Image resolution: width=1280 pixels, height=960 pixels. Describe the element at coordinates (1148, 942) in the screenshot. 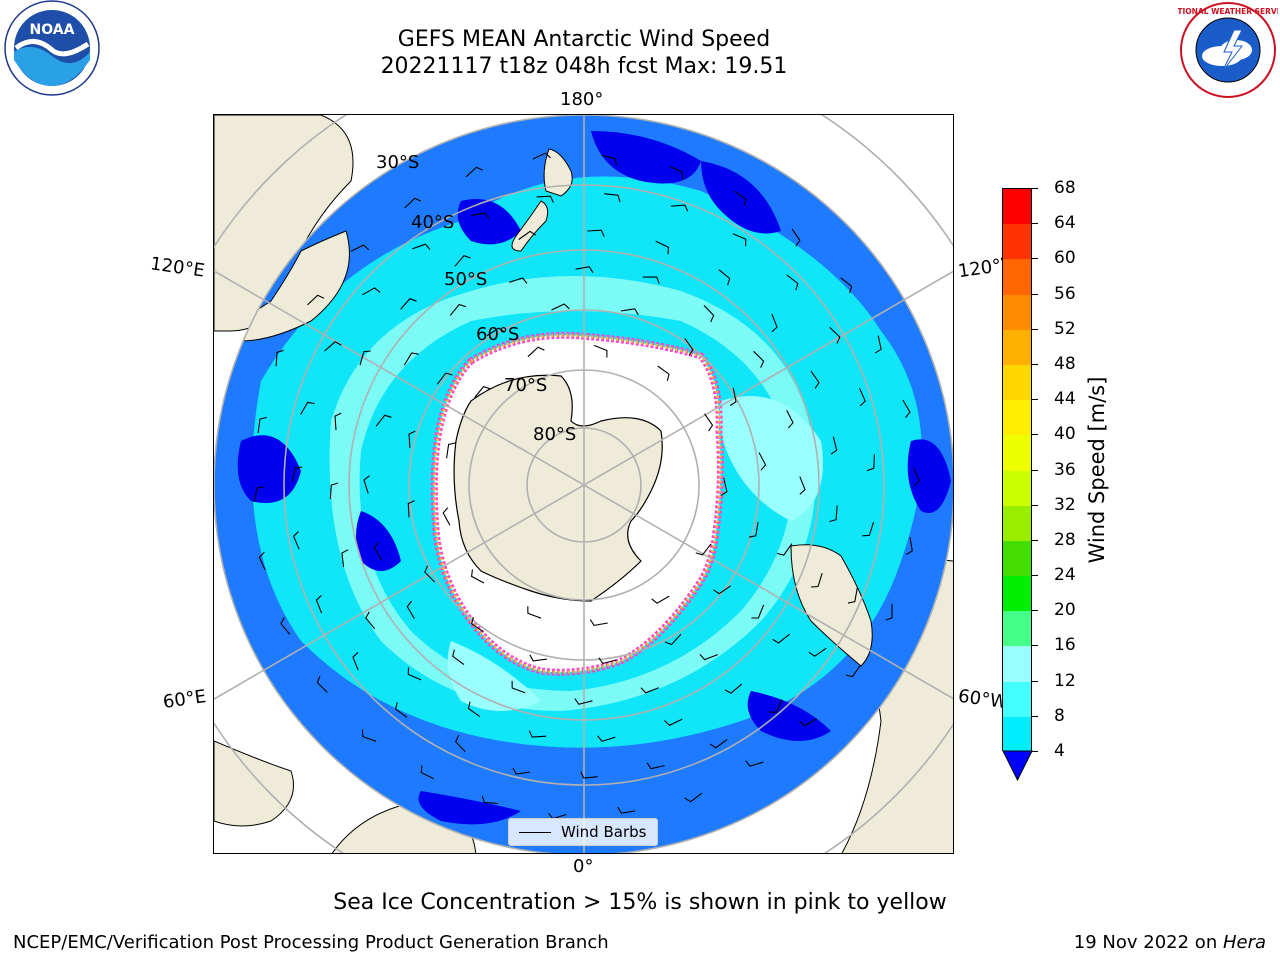

I see `footer-date-text: 19 Nov 2022 on` at that location.